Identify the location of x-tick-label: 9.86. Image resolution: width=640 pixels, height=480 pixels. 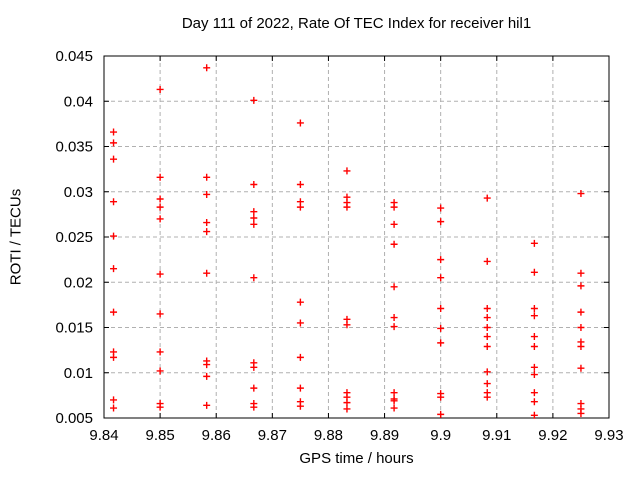
(216, 435).